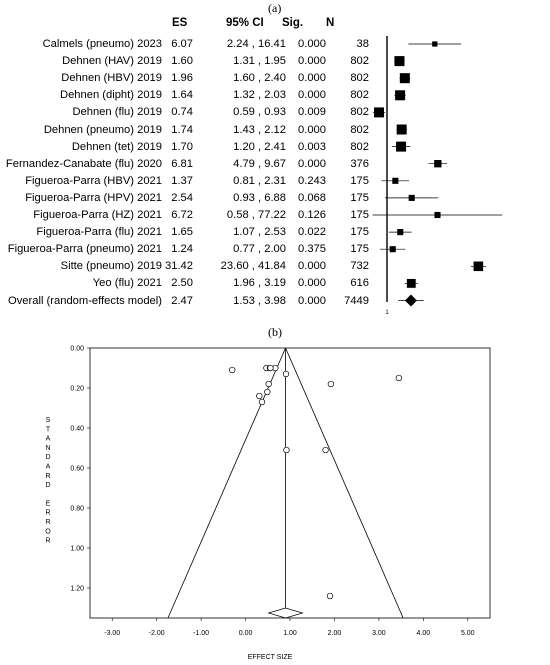  I want to click on overall-diamond, so click(410, 300).